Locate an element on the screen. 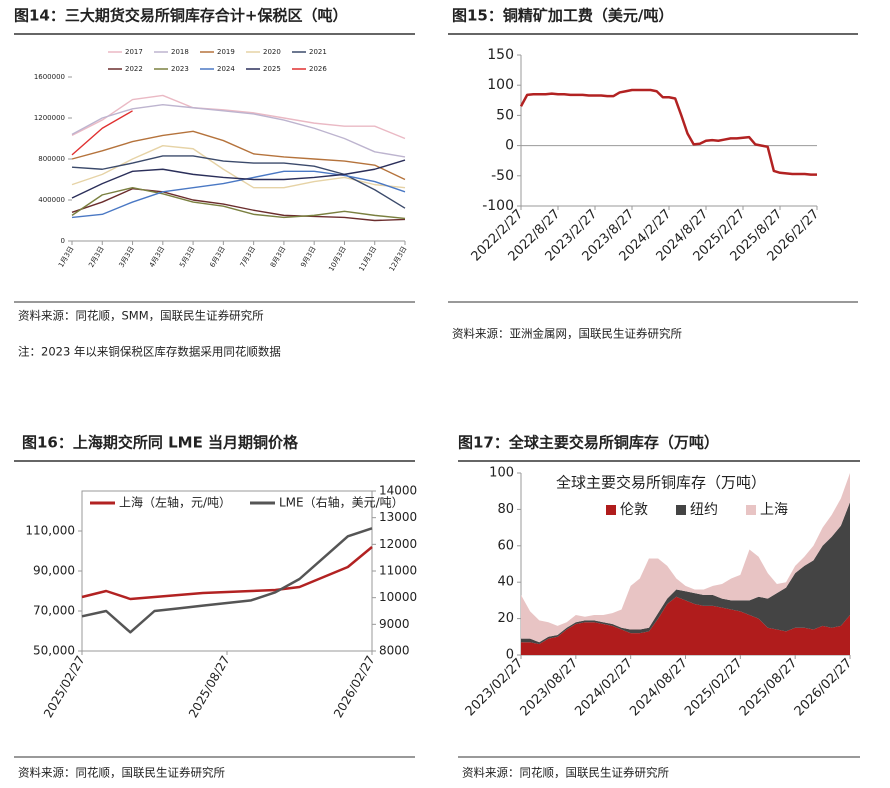 This screenshot has width=890, height=788. y2-tick-label: 10000 is located at coordinates (398, 597).